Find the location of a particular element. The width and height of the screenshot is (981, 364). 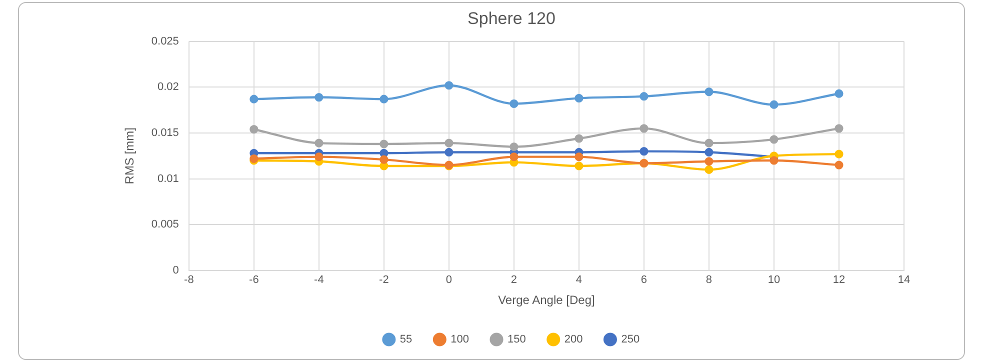

x-axis-title: Verge Angle [Deg] is located at coordinates (546, 300).